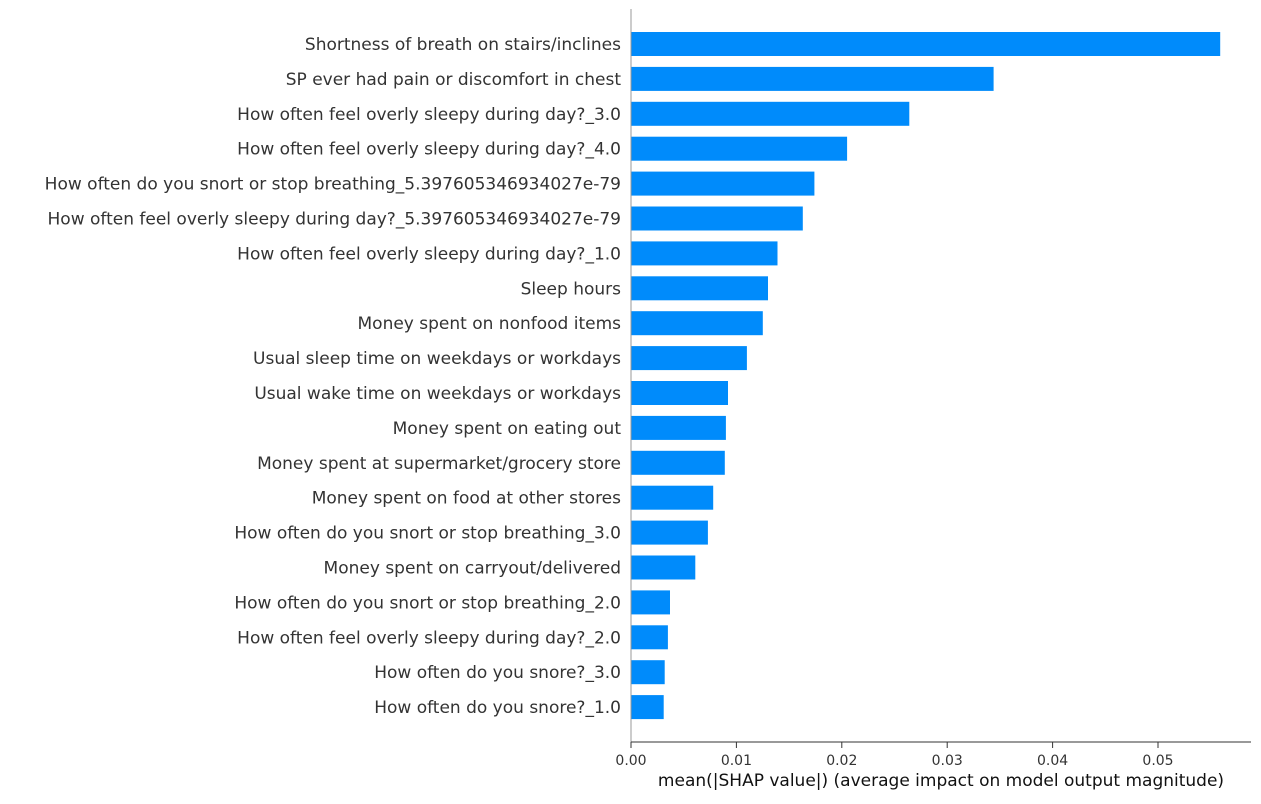 This screenshot has height=804, width=1261. Describe the element at coordinates (497, 708) in the screenshot. I see `category-label-19: How often do you snore?_1.0` at that location.